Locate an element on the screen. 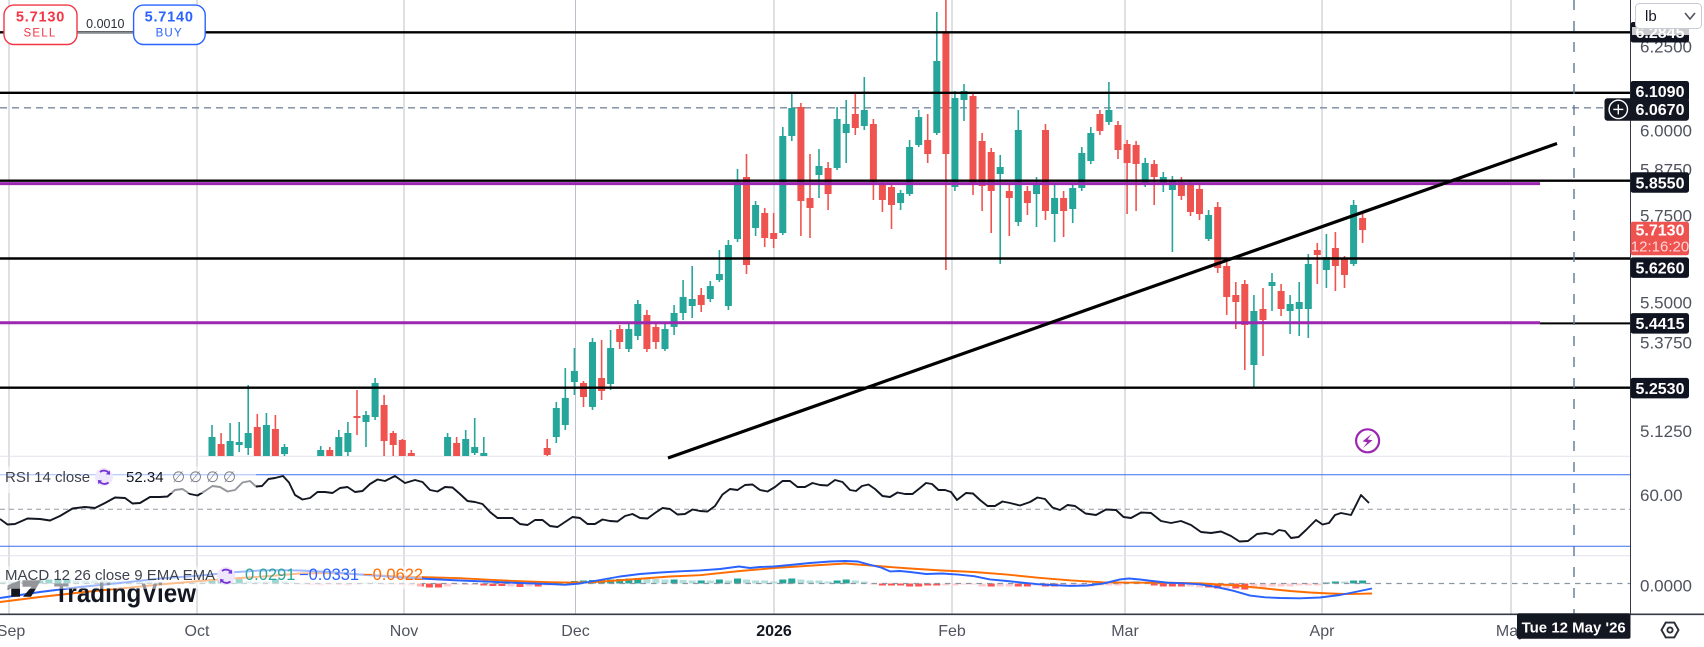  svg-text: Feb is located at coordinates (952, 631).